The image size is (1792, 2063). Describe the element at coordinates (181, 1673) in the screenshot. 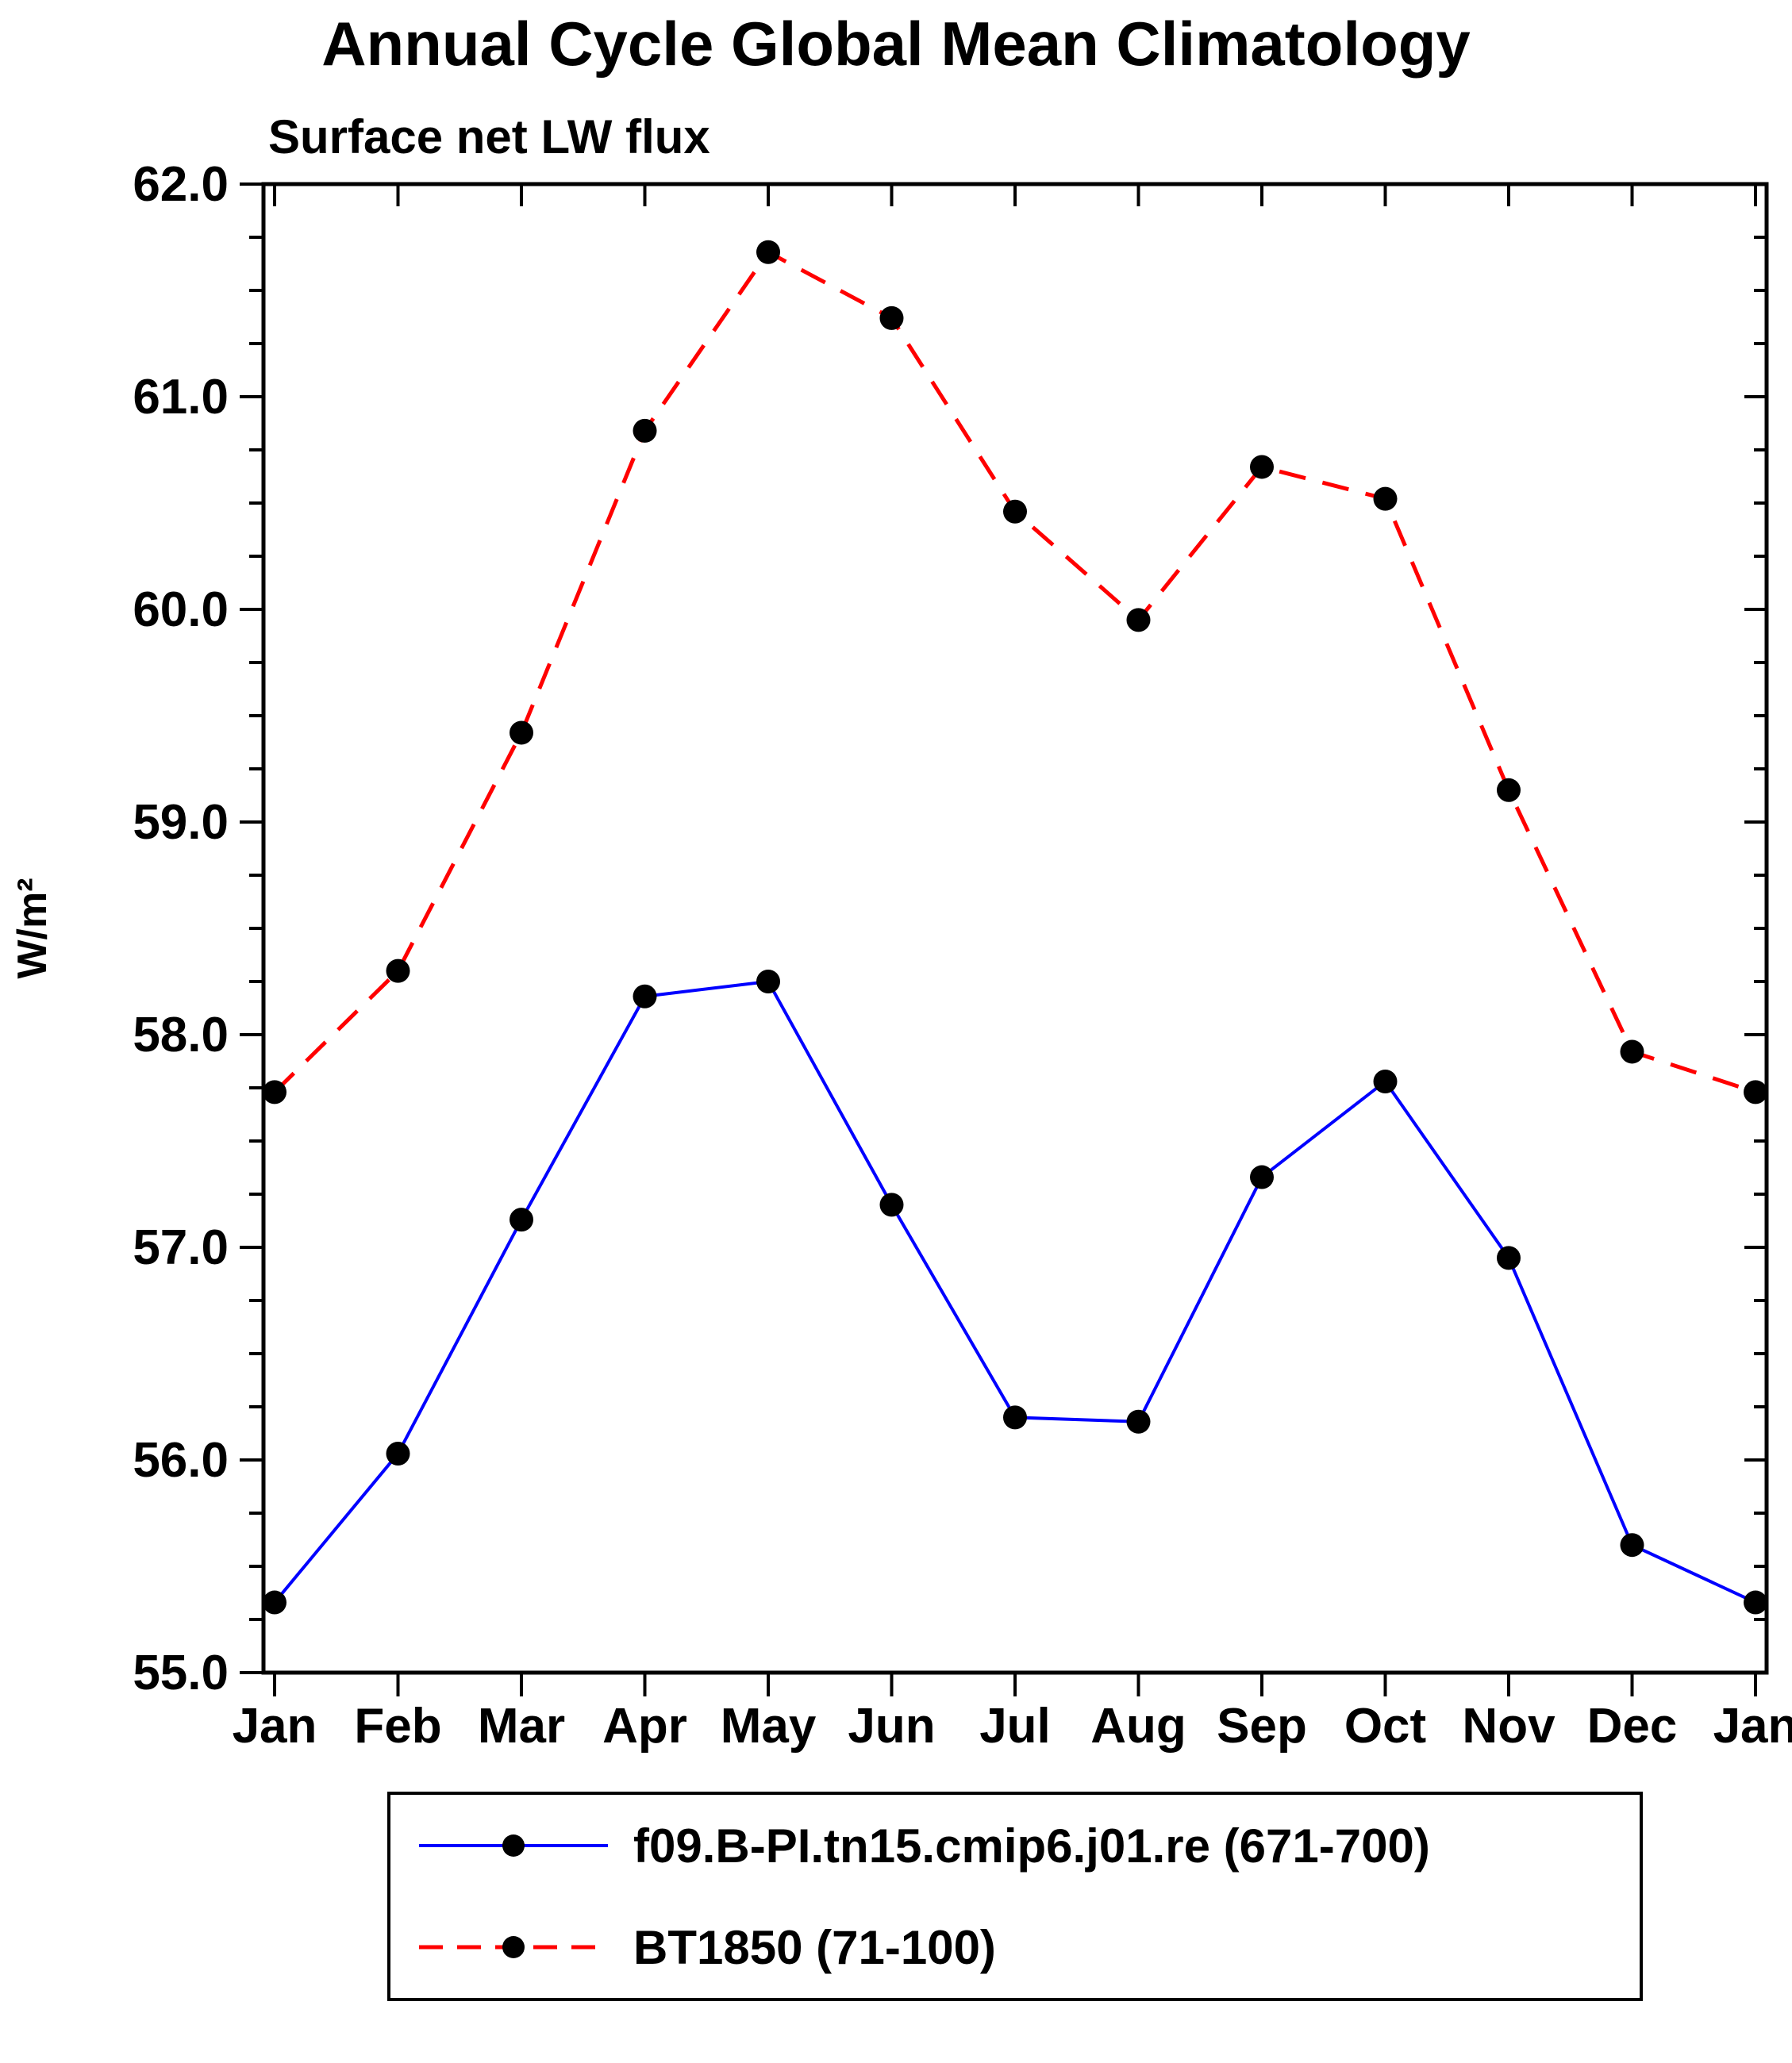

I see `y-axis-tick-label: 55.0` at that location.